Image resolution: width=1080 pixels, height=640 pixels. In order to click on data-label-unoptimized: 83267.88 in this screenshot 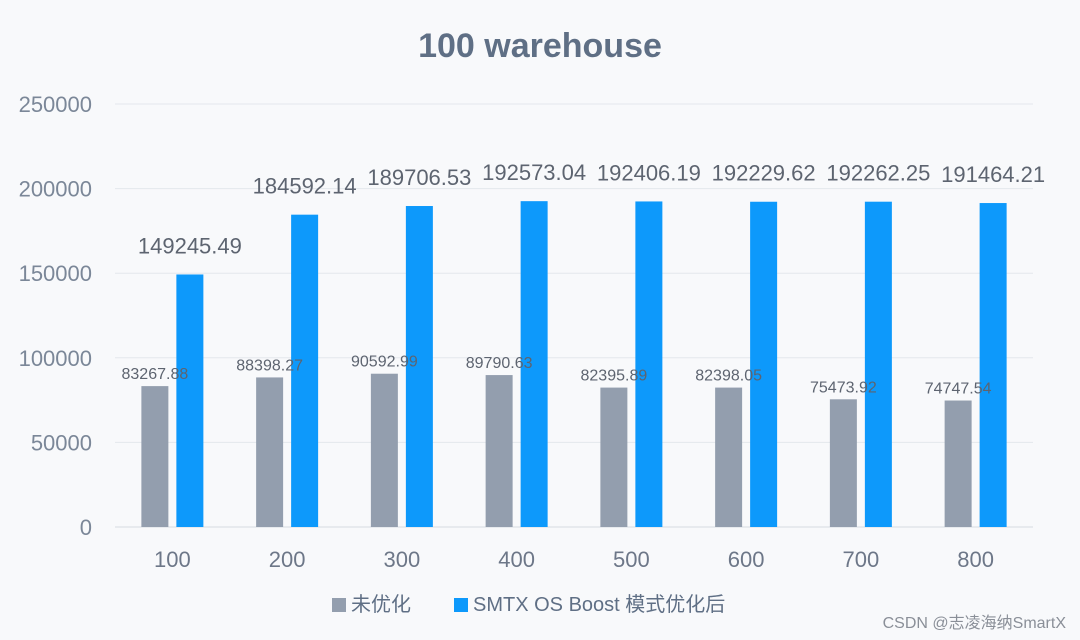, I will do `click(155, 374)`.